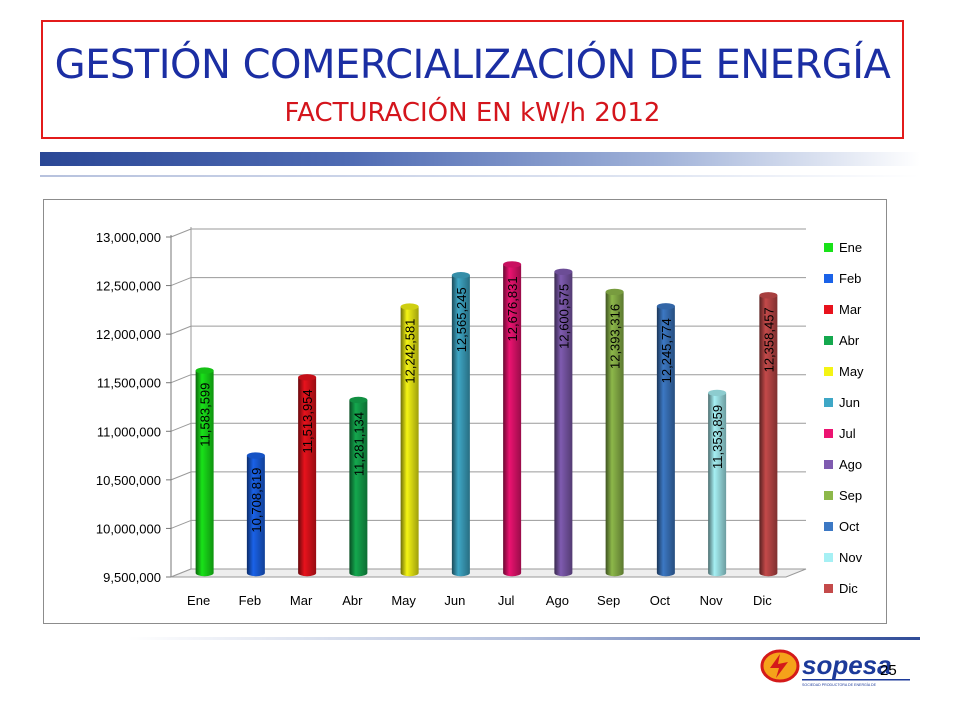 The width and height of the screenshot is (960, 720). I want to click on svg-text:SOCIEDAD PRODUCTORA DE ENERGÍA: SOCIEDAD PRODUCTORA DE ENERGÍA DE, so click(839, 685).